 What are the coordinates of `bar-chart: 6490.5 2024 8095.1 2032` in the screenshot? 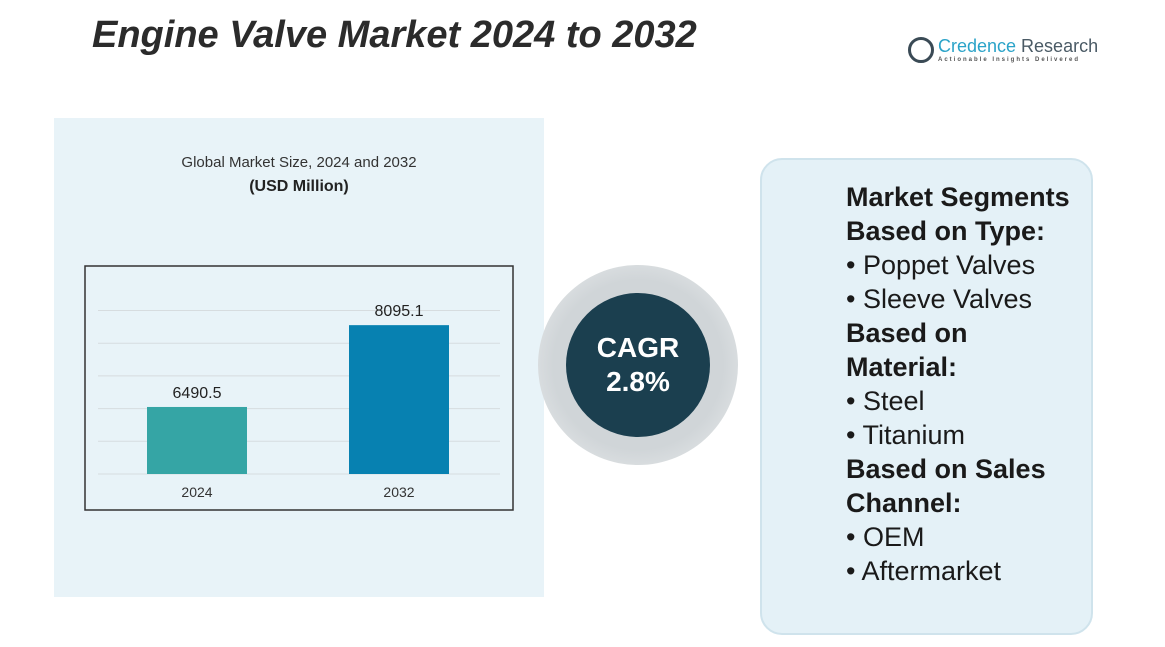 It's located at (299, 388).